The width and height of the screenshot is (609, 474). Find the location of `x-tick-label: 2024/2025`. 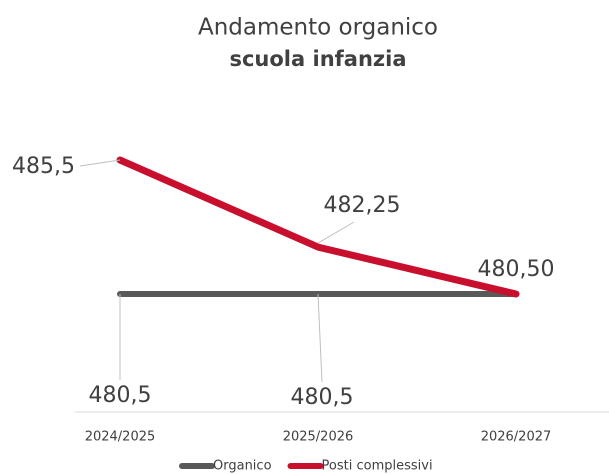

x-tick-label: 2024/2025 is located at coordinates (120, 437).